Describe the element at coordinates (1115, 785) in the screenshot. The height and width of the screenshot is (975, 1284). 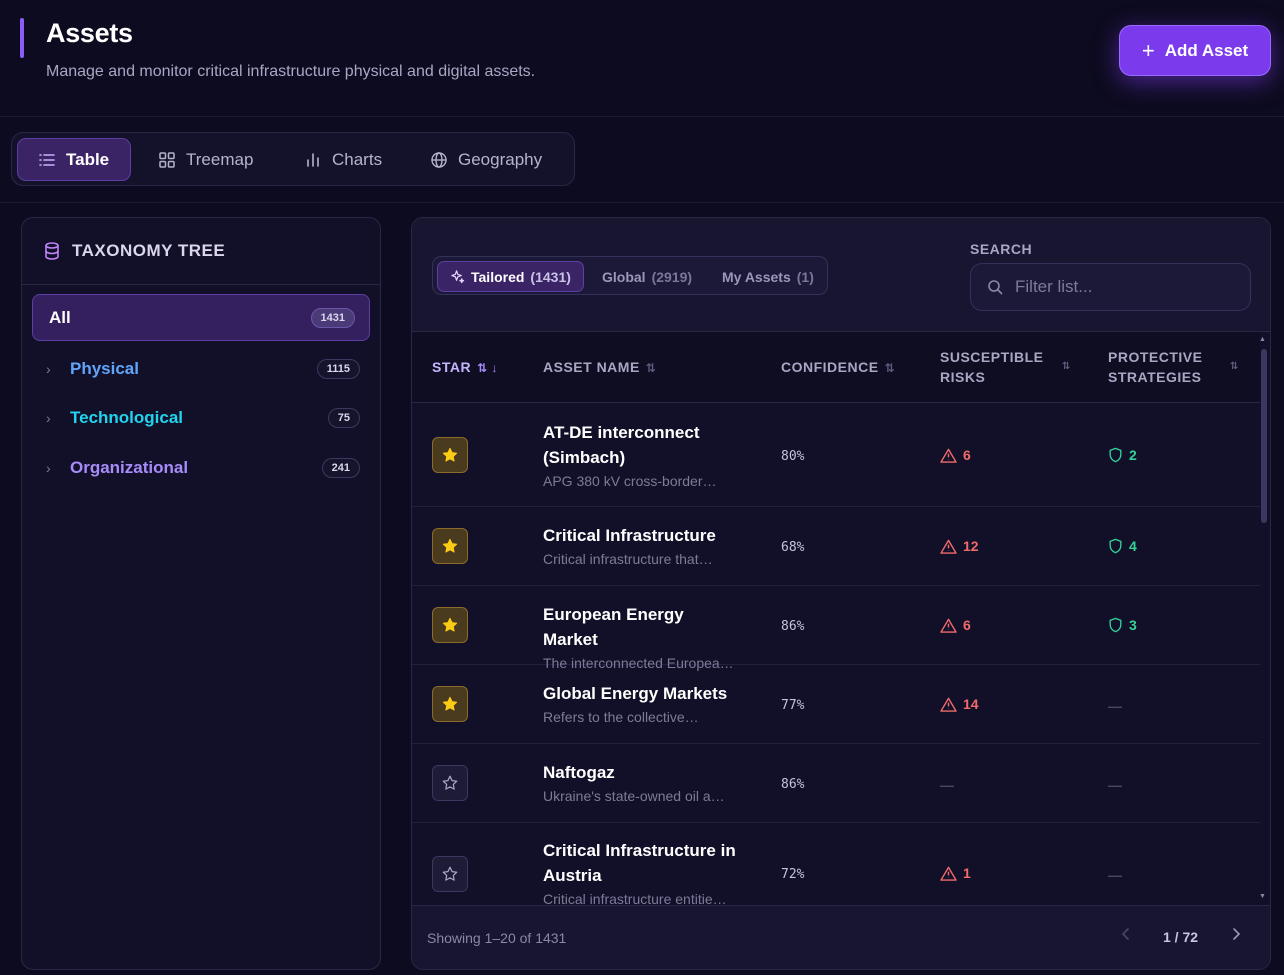
I see `strategy-count-empty: —` at that location.